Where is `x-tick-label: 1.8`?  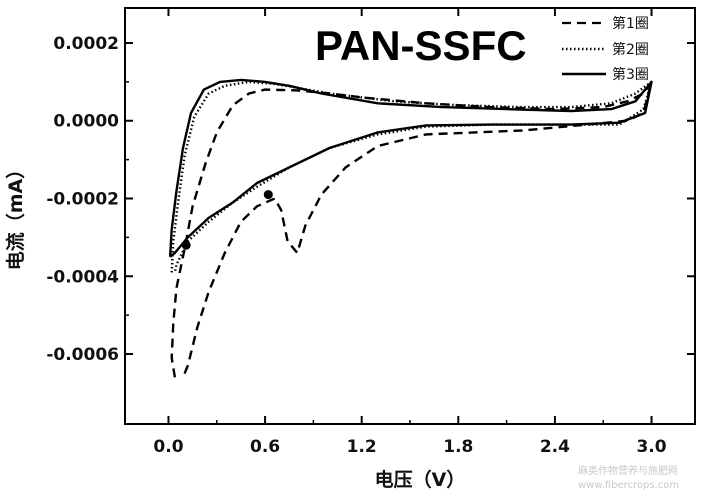 x-tick-label: 1.8 is located at coordinates (458, 447).